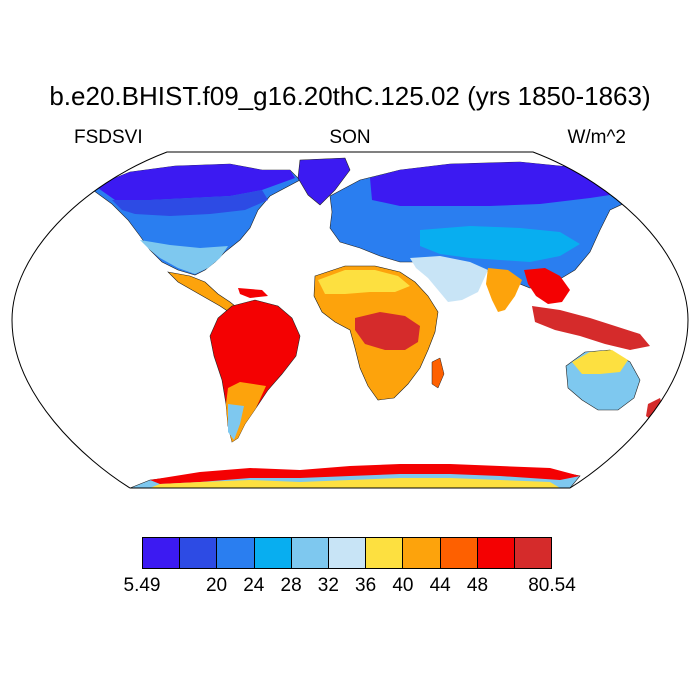  Describe the element at coordinates (216, 585) in the screenshot. I see `colorbar-tick-label: 20` at that location.